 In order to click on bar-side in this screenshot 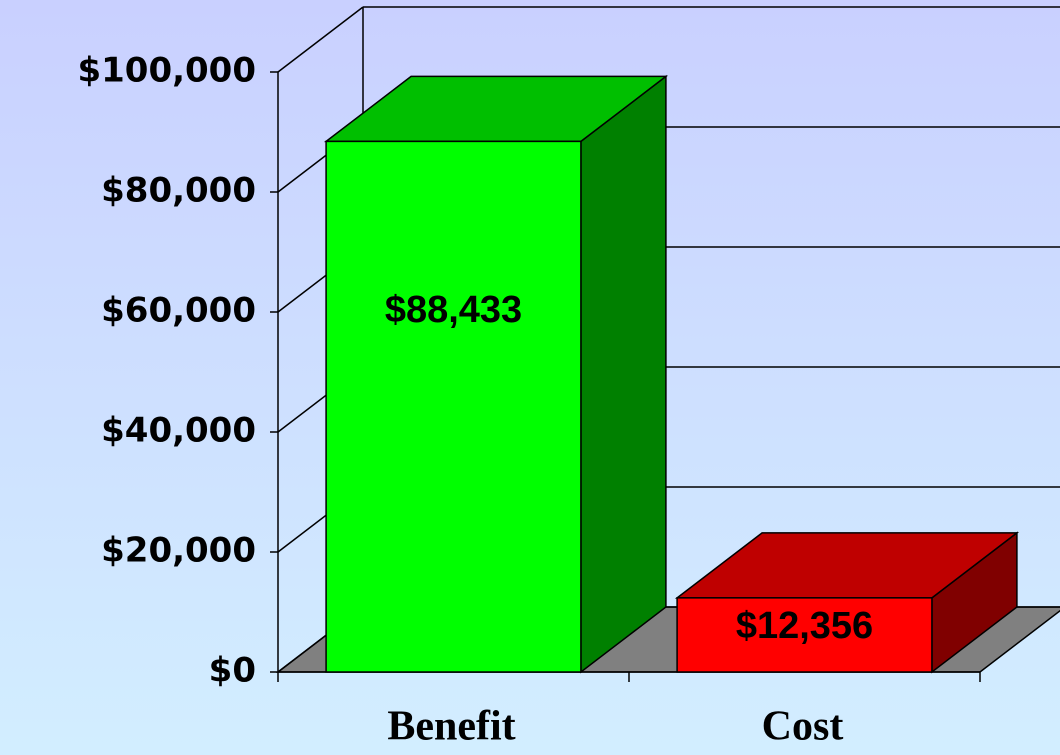, I will do `click(623, 374)`.